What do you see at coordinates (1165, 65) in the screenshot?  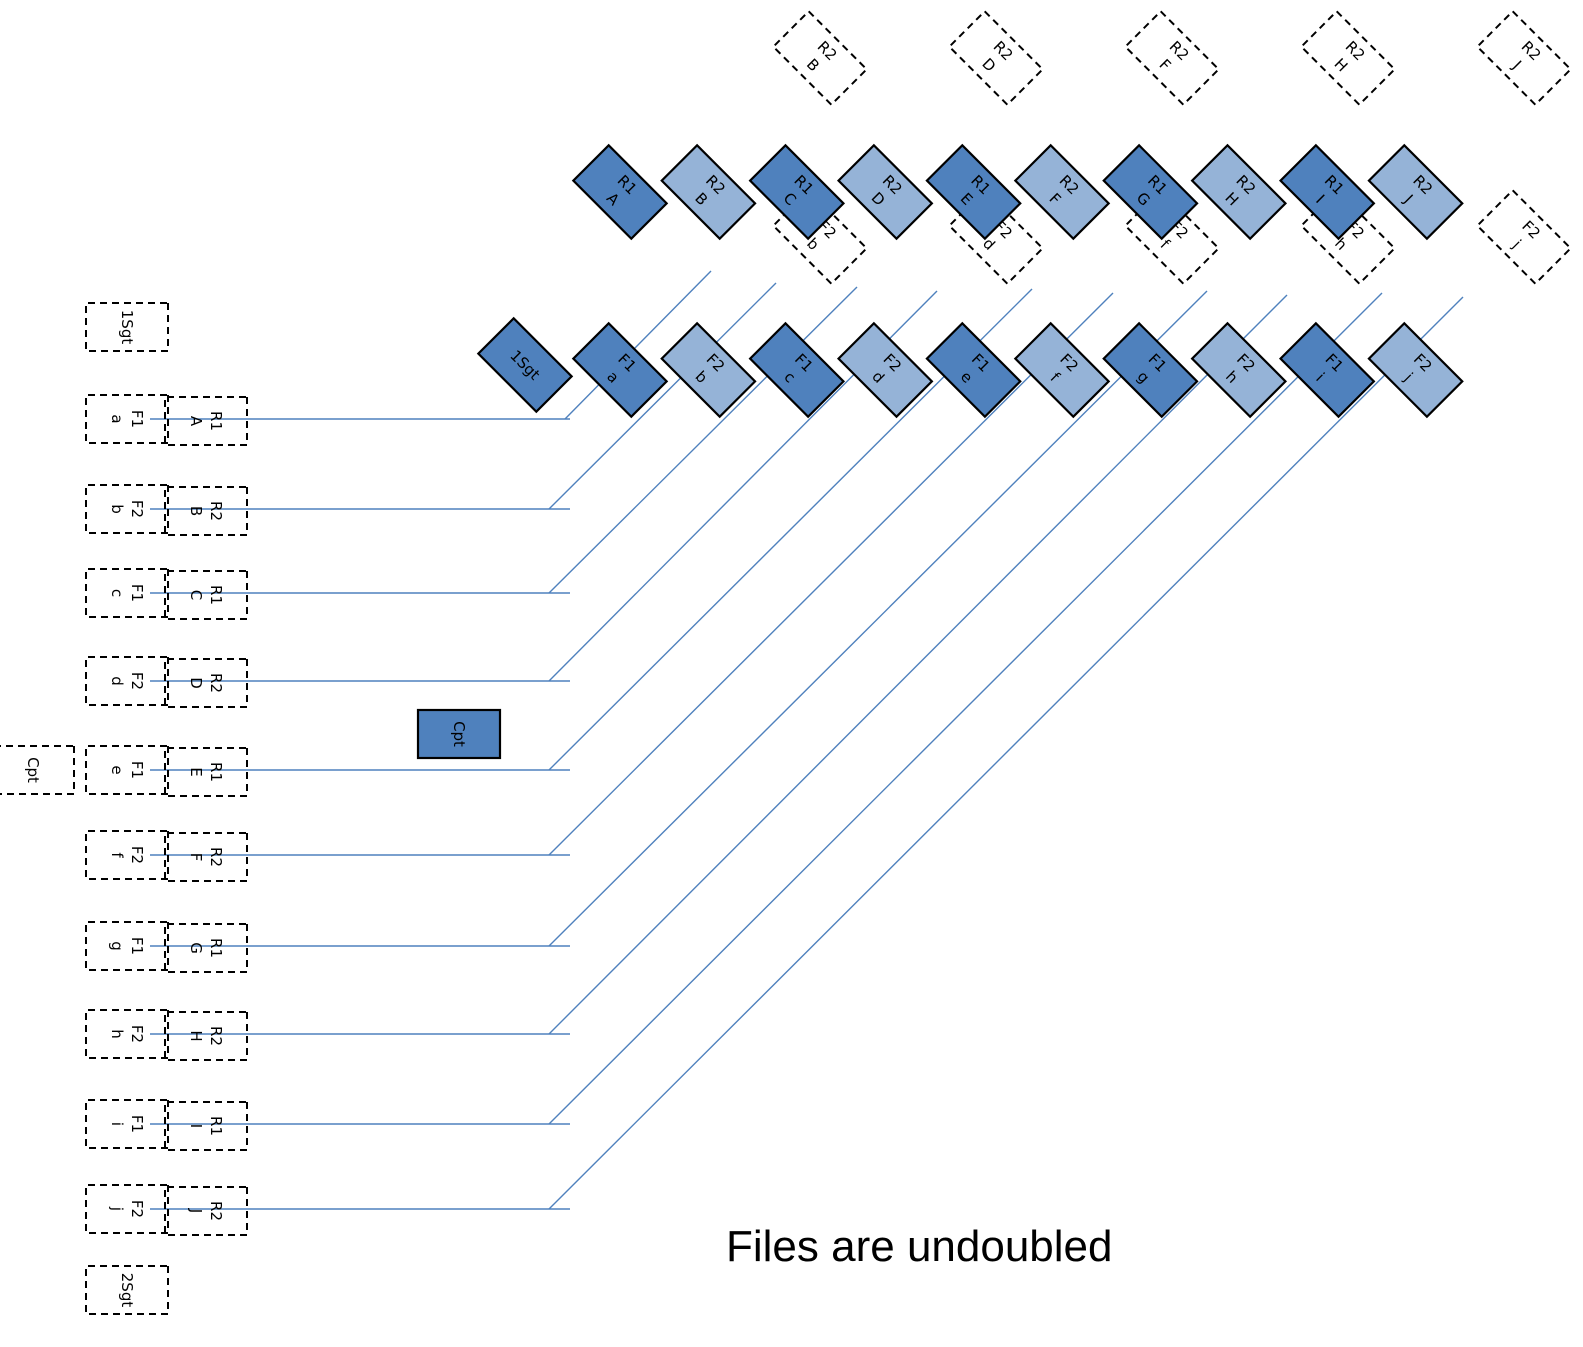 I see `ghost-top-F-label: F` at bounding box center [1165, 65].